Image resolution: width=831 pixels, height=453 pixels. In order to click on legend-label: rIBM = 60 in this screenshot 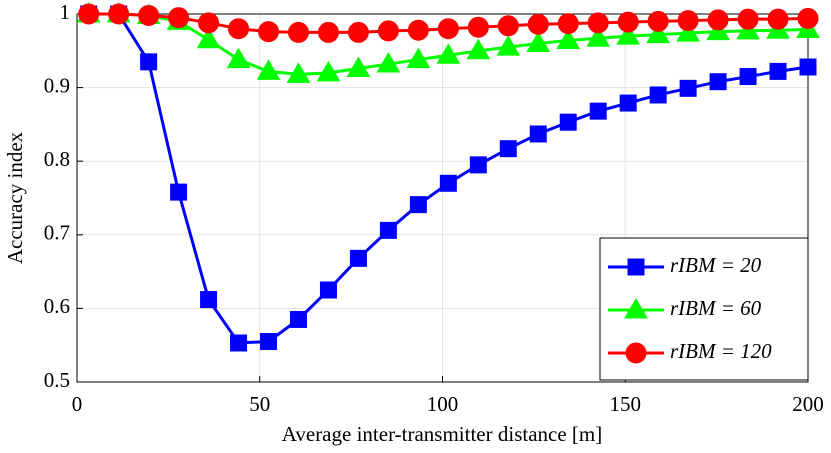, I will do `click(716, 308)`.